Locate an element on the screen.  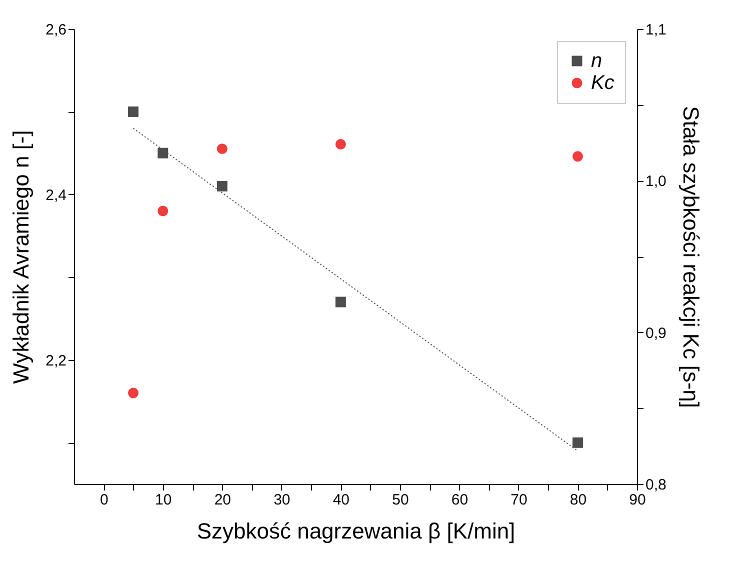
x-tick-label: 90 is located at coordinates (637, 500).